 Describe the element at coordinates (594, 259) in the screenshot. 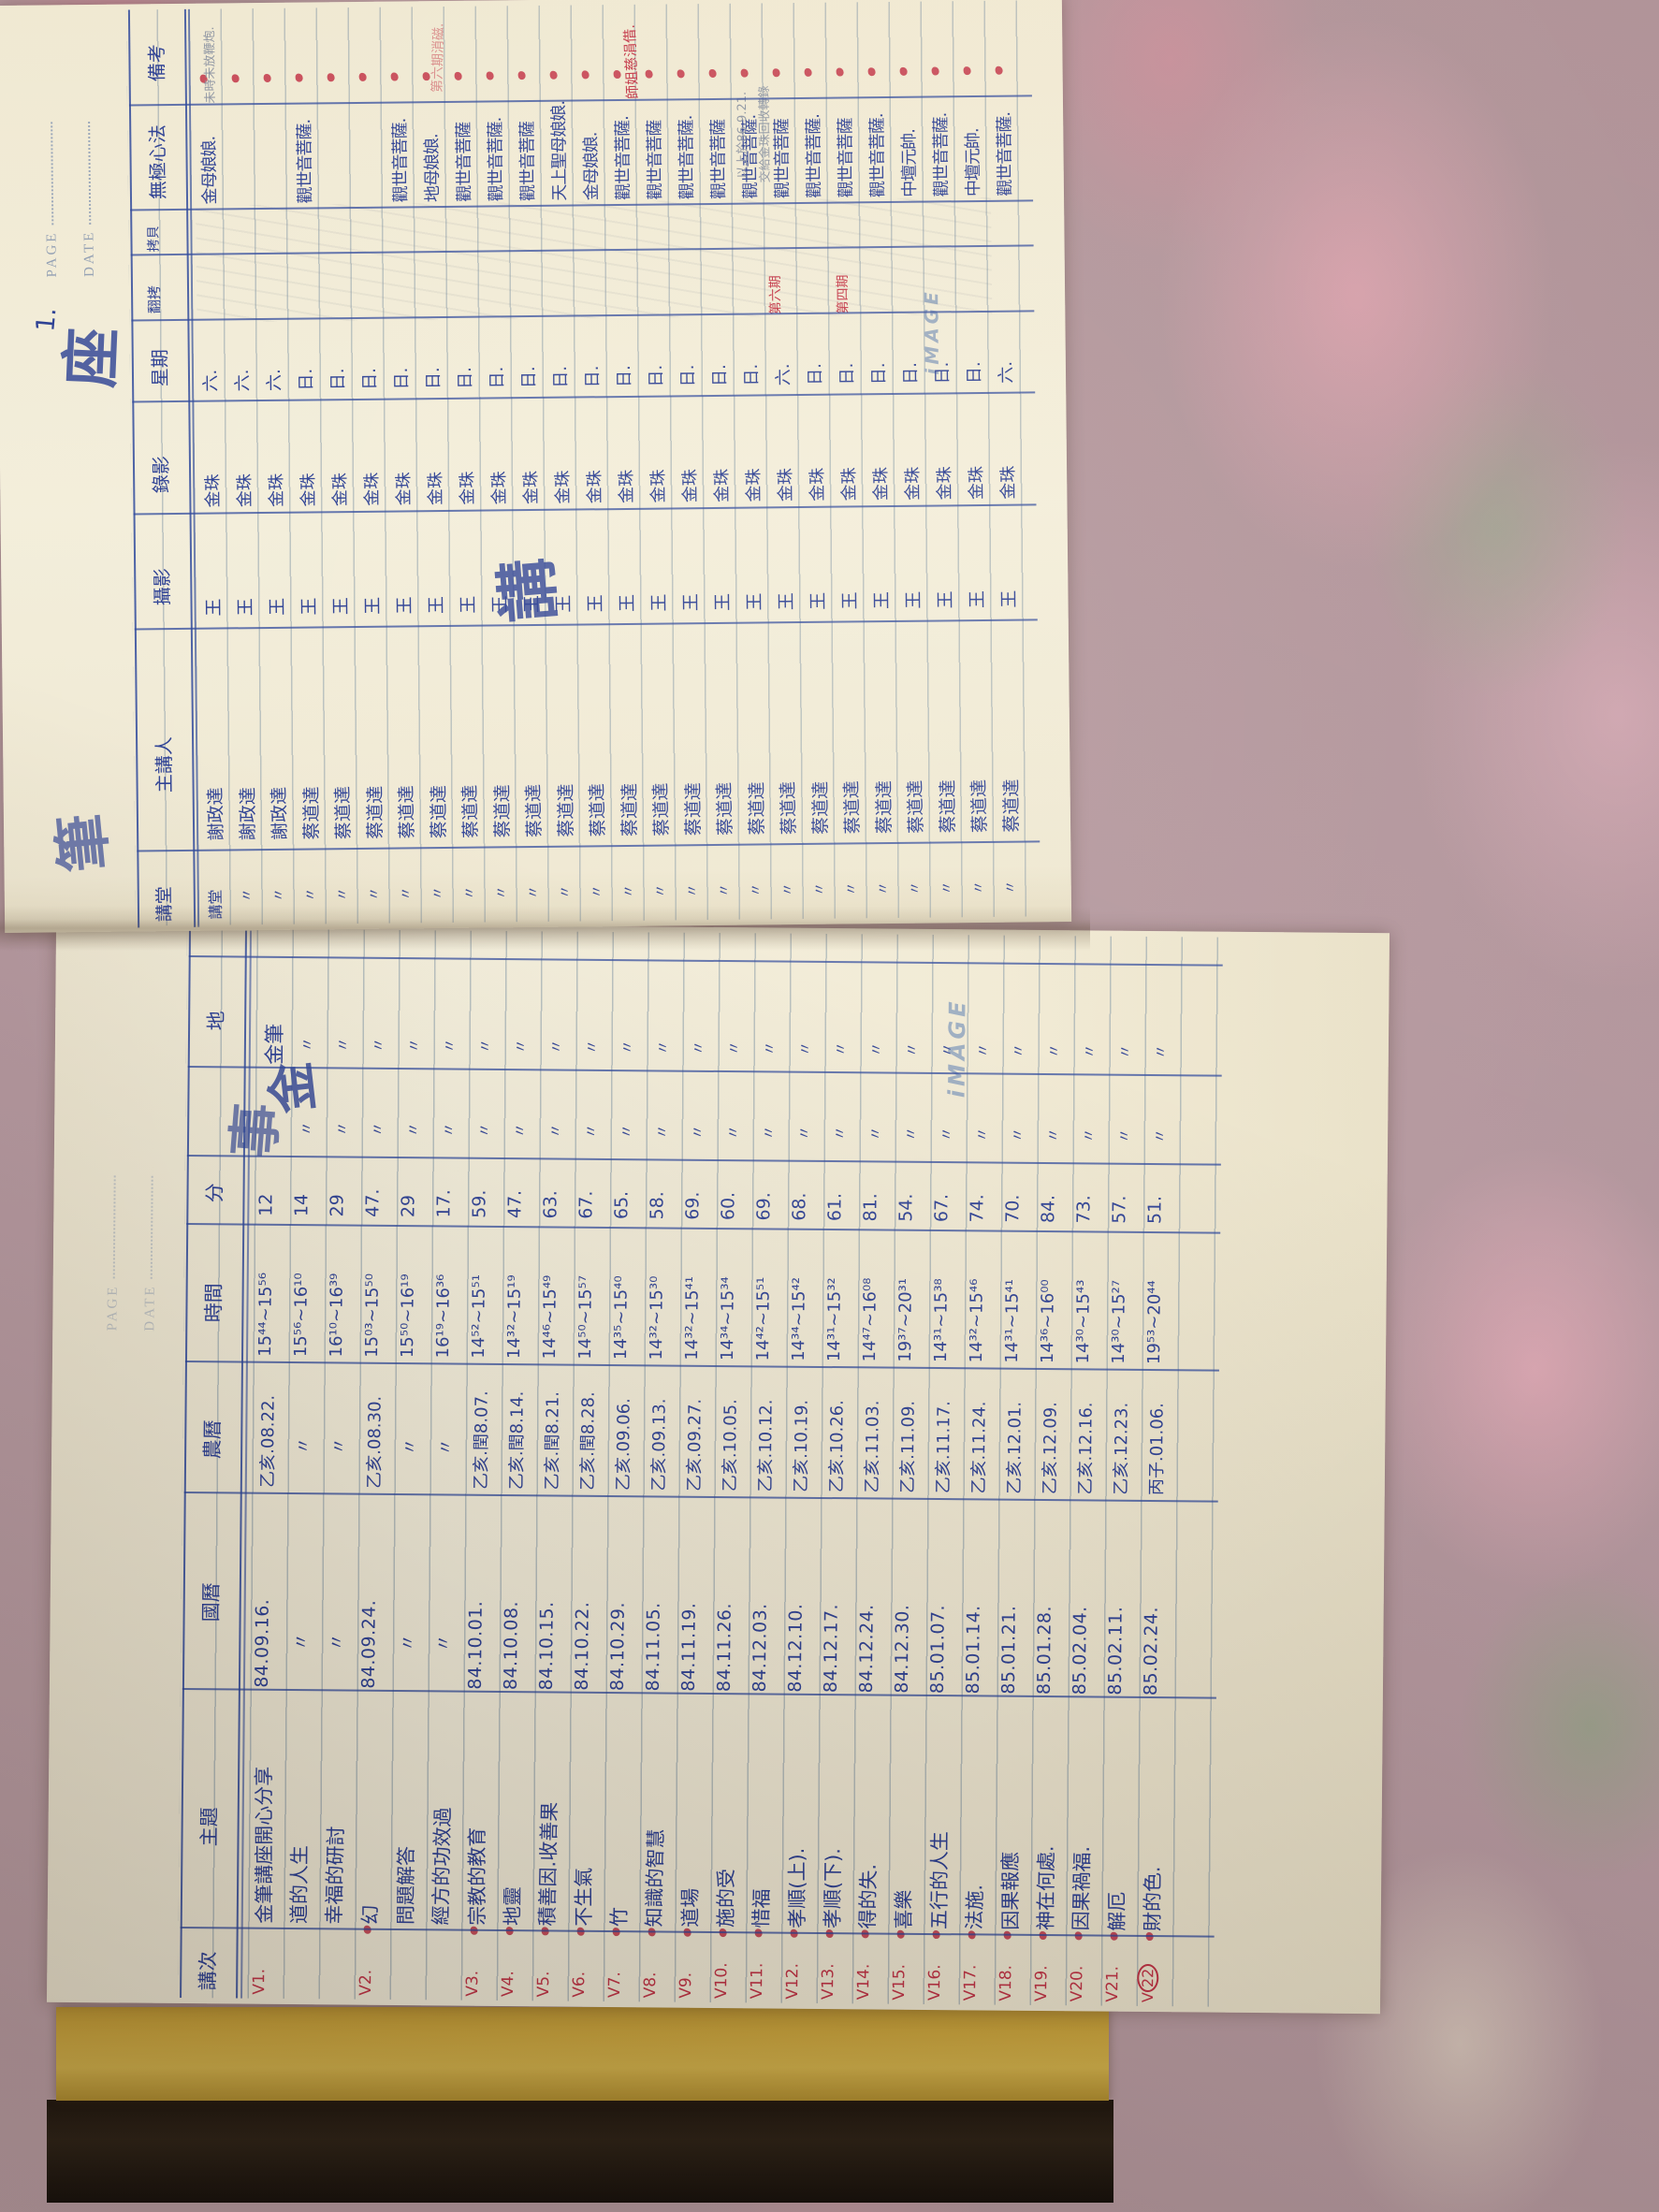

I see `faint-pencil-marks` at that location.